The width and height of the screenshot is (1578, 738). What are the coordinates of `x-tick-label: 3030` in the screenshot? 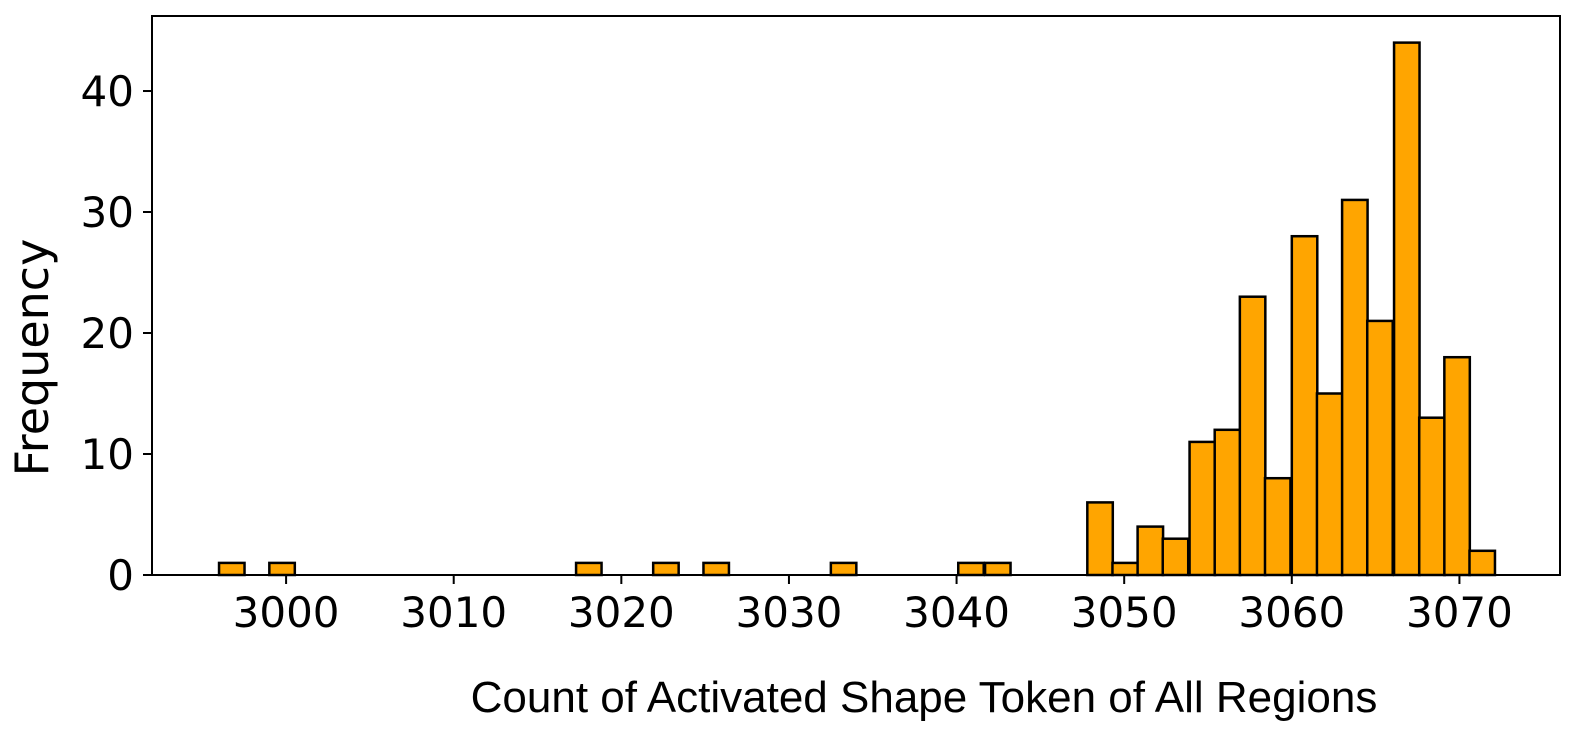 It's located at (789, 612).